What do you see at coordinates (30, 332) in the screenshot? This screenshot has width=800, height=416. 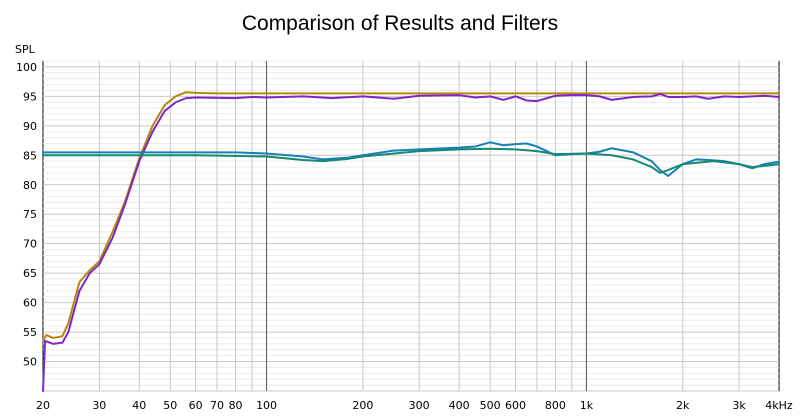 I see `y-tick-label: 55` at bounding box center [30, 332].